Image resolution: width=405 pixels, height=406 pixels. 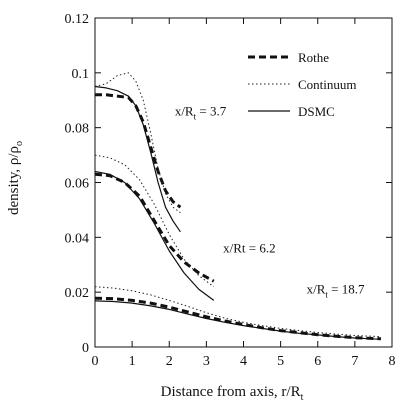 I want to click on x-tick-label: 4, so click(x=243, y=361).